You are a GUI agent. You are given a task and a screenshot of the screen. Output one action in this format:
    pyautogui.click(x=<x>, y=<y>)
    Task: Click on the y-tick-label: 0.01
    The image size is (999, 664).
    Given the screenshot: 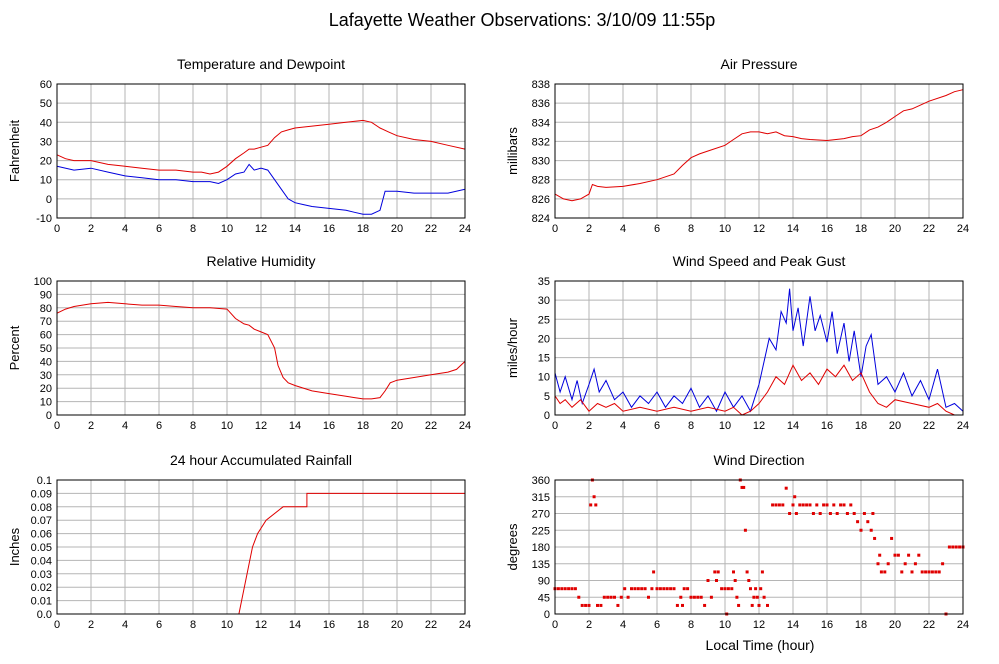 What is the action you would take?
    pyautogui.click(x=41, y=602)
    